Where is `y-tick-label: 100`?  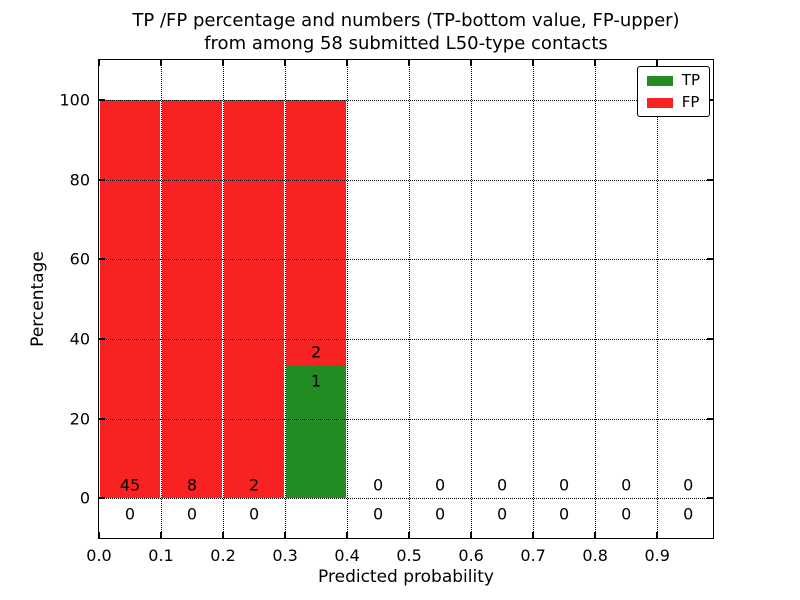 y-tick-label: 100 is located at coordinates (74, 100).